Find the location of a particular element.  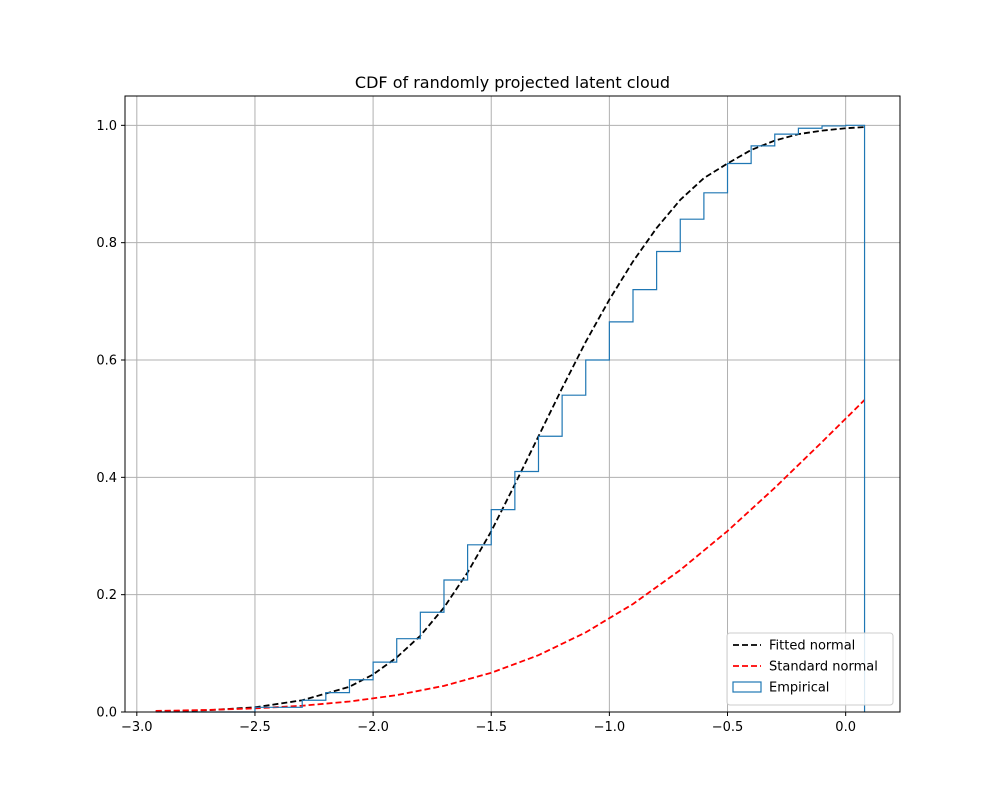

x-tick-label: −0.5 is located at coordinates (728, 727).